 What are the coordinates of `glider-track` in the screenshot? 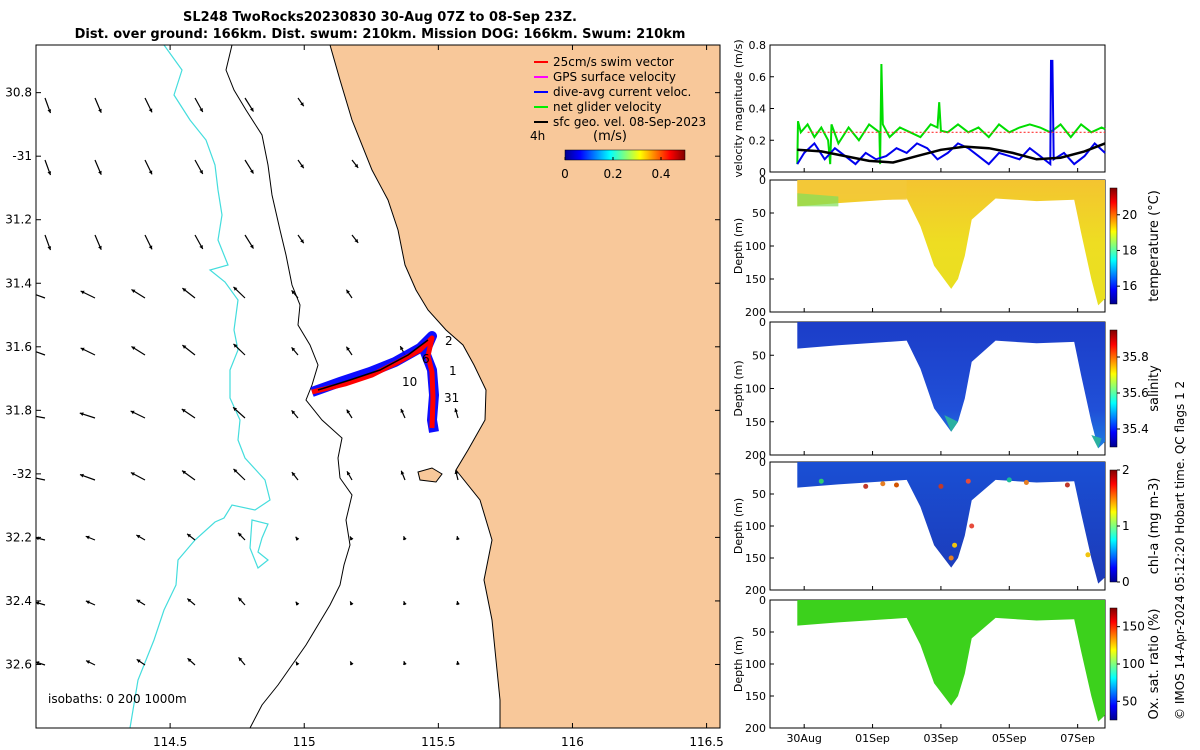 It's located at (374, 382).